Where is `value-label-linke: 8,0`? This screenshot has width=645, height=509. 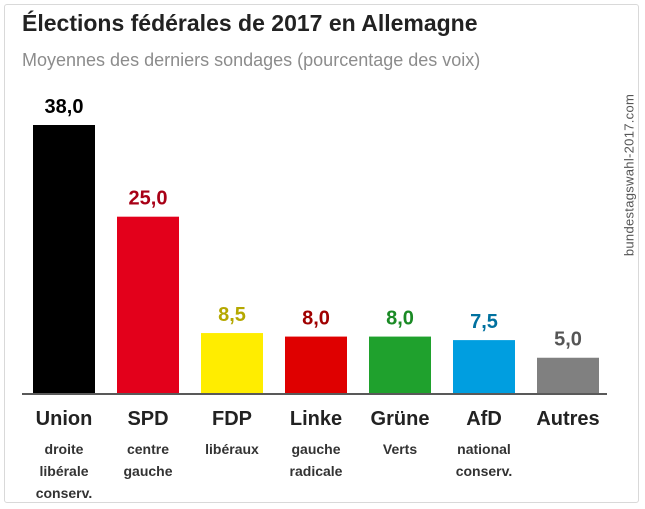 value-label-linke: 8,0 is located at coordinates (316, 319).